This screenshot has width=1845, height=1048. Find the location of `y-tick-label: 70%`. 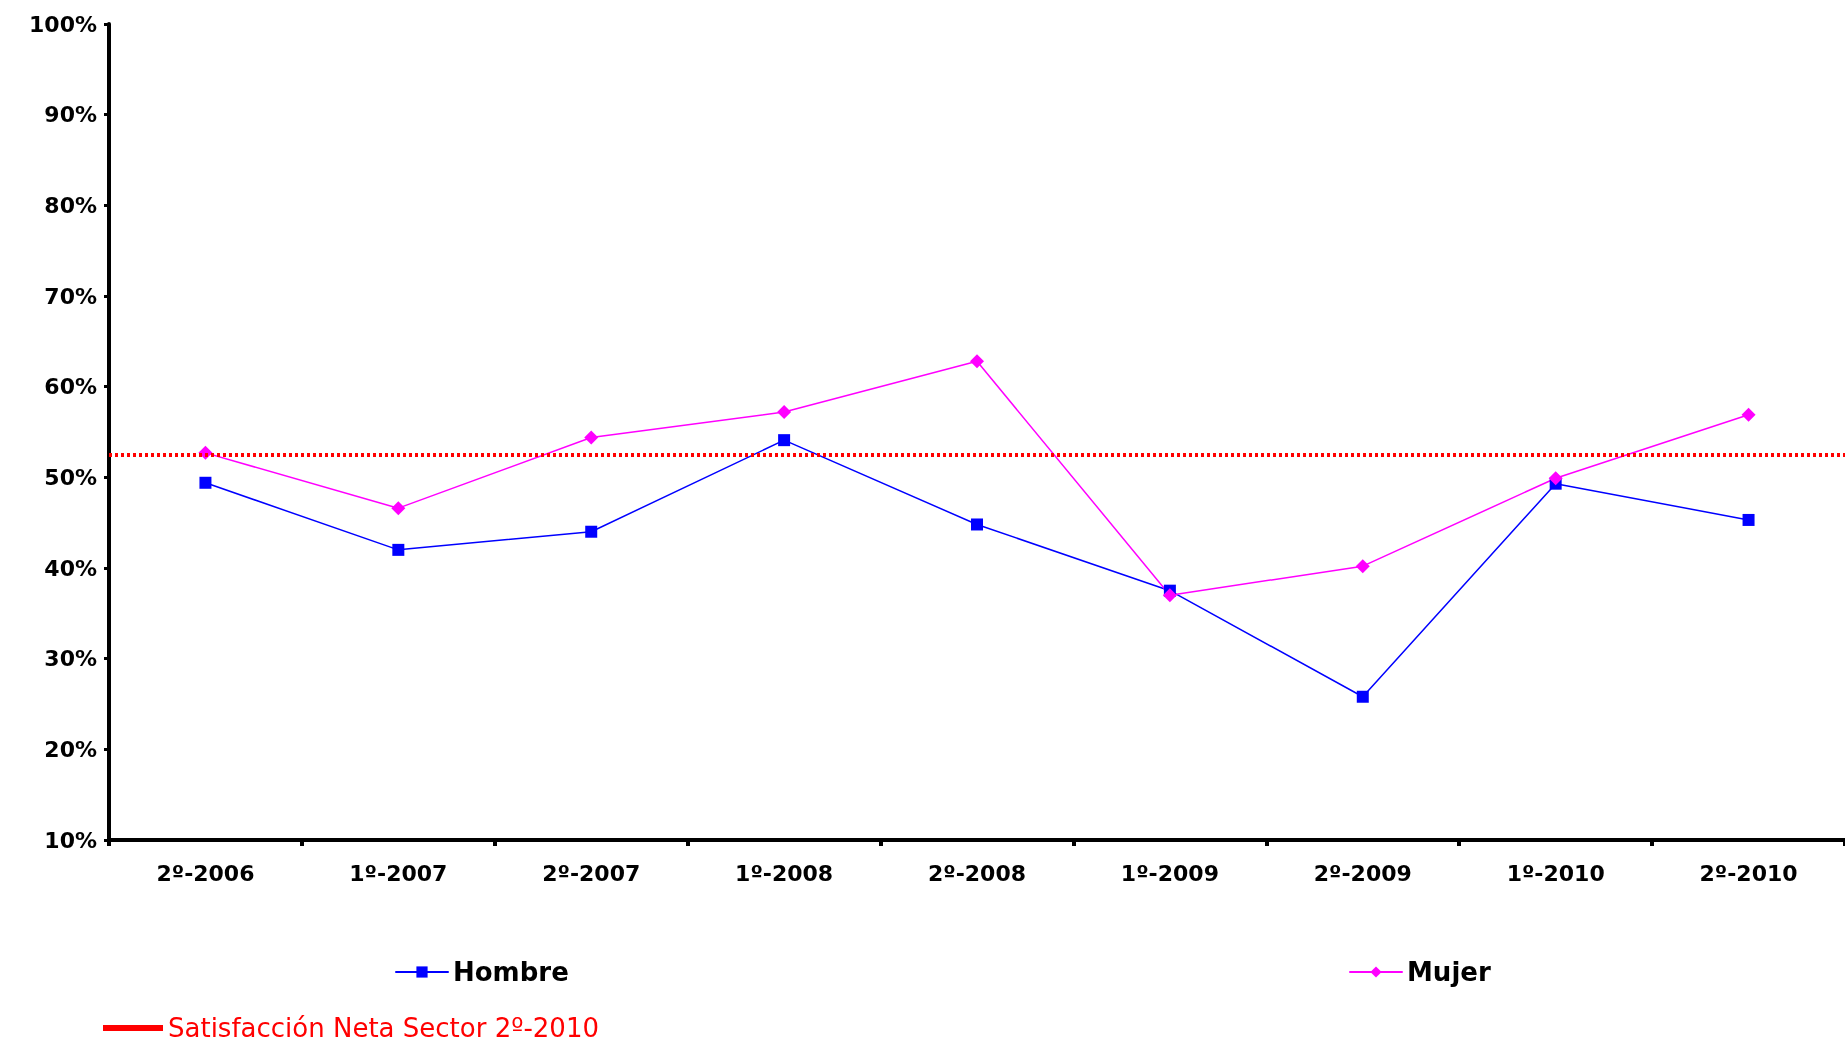

y-tick-label: 70% is located at coordinates (70, 296).